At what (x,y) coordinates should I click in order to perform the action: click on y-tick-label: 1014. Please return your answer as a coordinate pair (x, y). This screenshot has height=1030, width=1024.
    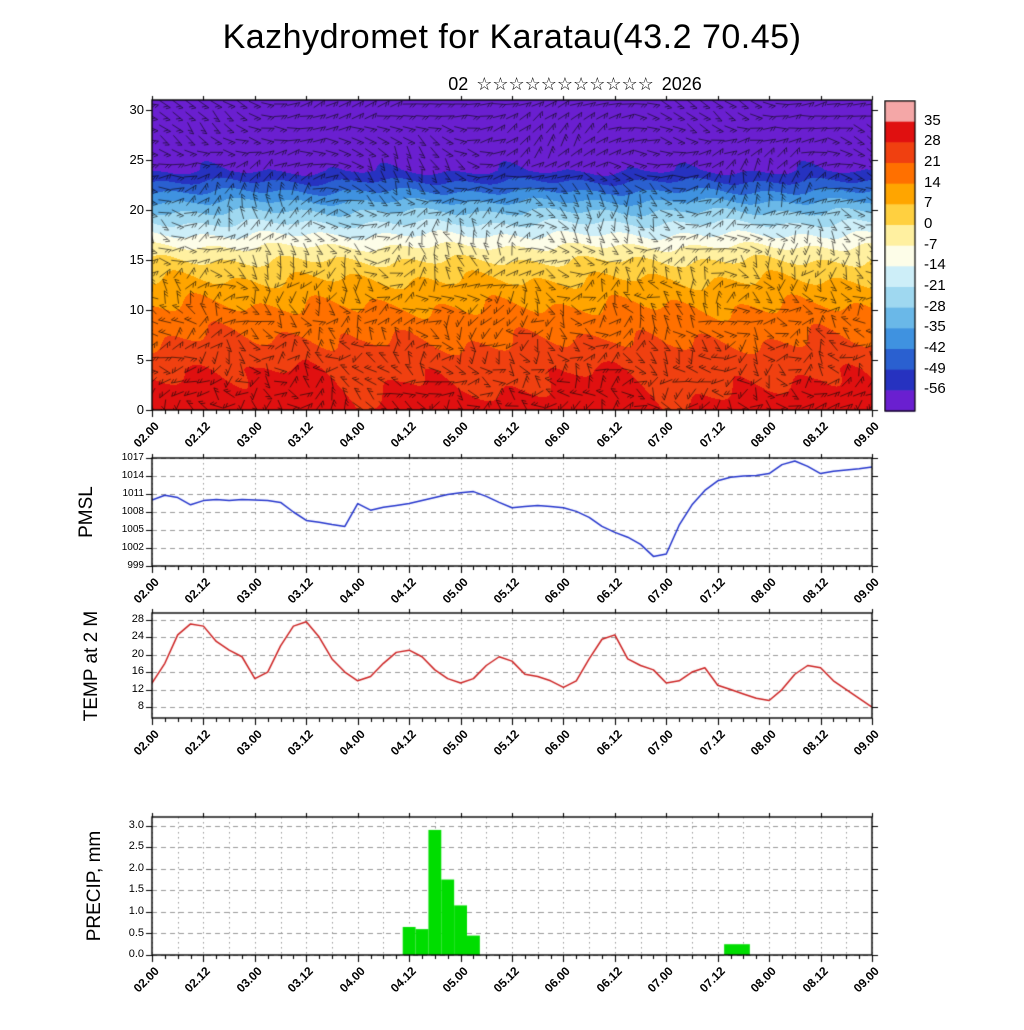
    Looking at the image, I should click on (132, 475).